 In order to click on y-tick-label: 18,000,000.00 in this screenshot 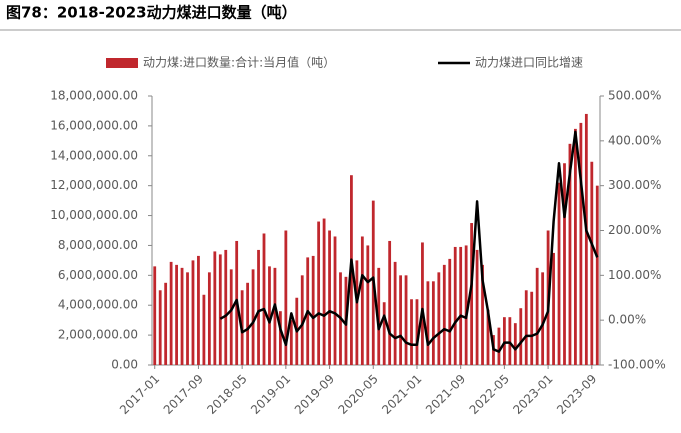, I will do `click(94, 96)`.